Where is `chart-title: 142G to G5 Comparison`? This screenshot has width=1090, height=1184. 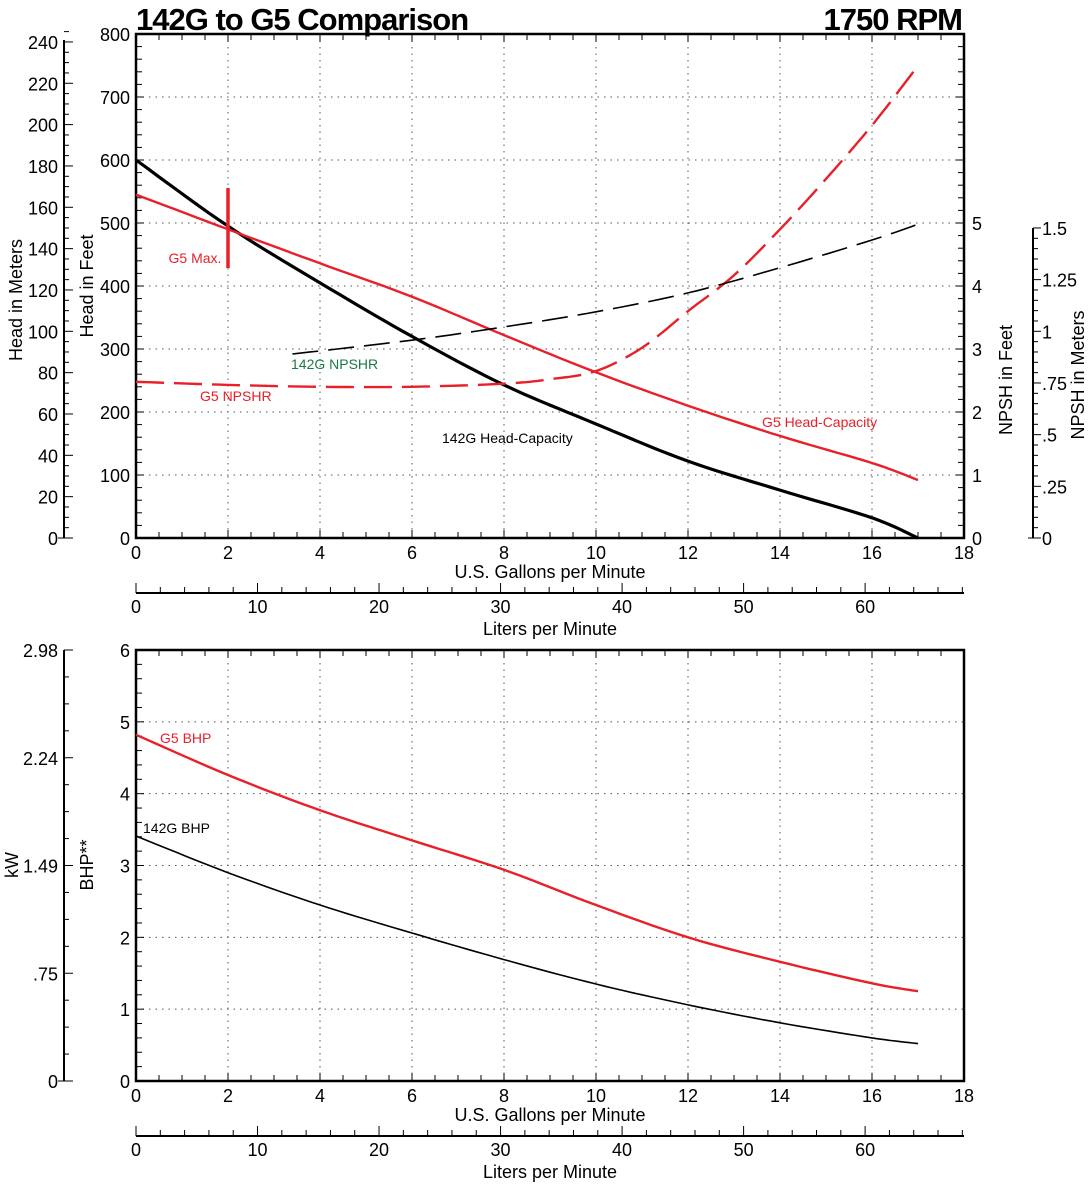
chart-title: 142G to G5 Comparison is located at coordinates (302, 19).